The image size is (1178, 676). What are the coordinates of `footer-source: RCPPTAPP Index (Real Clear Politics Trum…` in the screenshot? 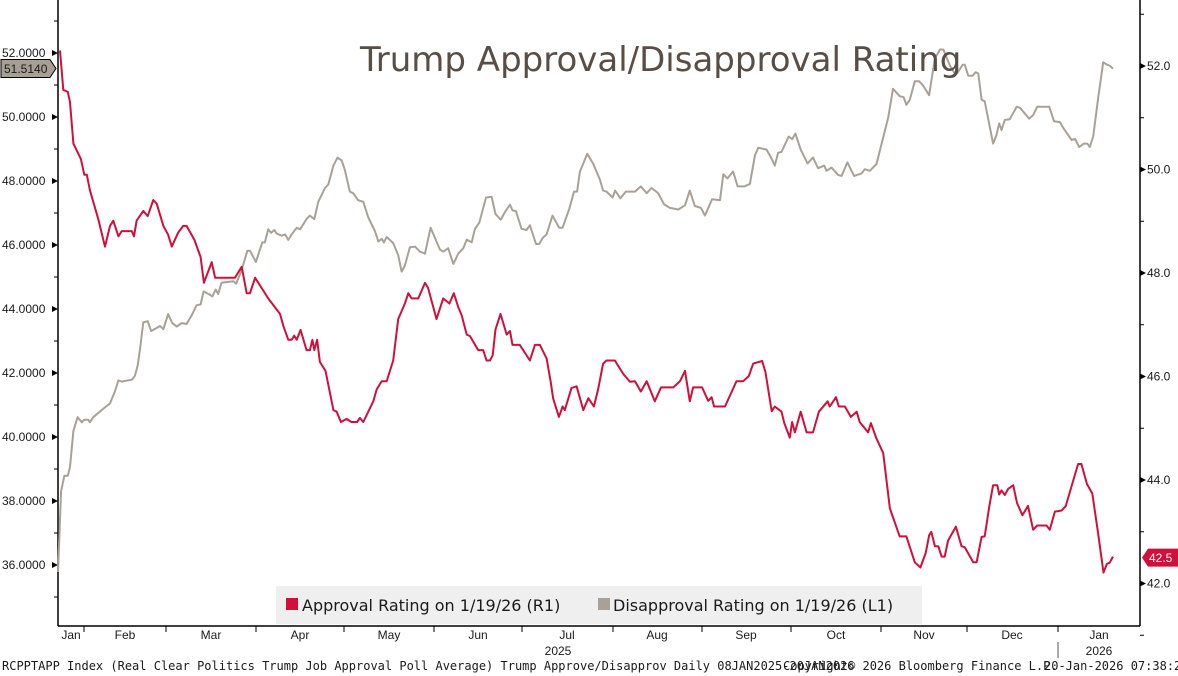 It's located at (428, 666).